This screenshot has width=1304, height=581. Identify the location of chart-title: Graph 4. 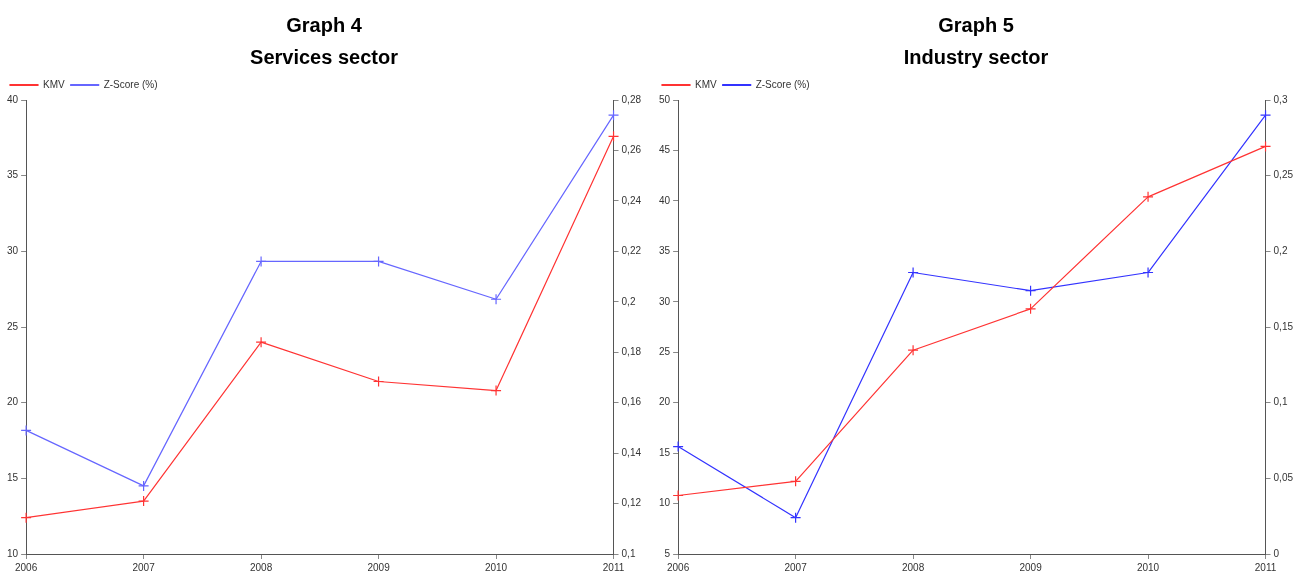
(324, 24).